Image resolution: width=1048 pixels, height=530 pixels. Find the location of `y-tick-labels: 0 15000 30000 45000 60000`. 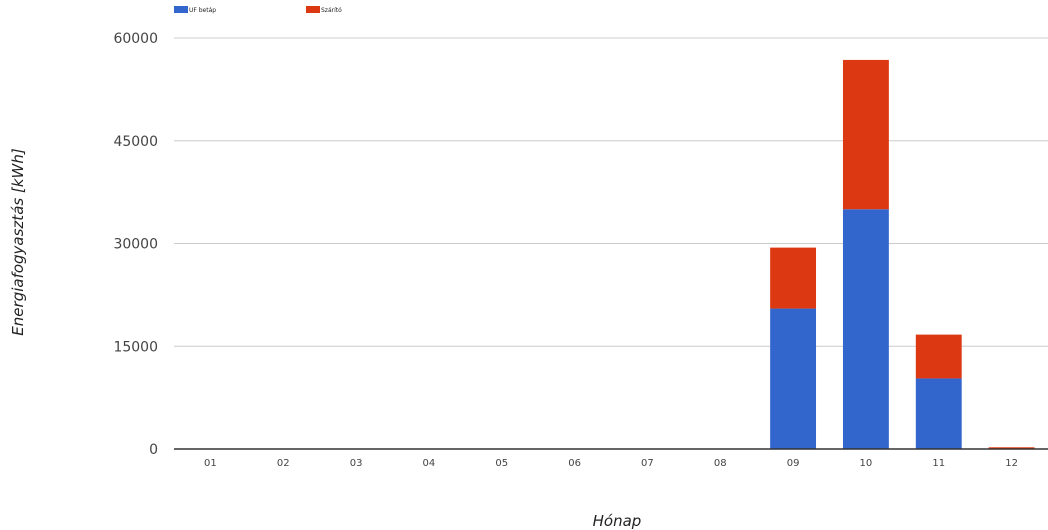

y-tick-labels: 0 15000 30000 45000 60000 is located at coordinates (135, 244).